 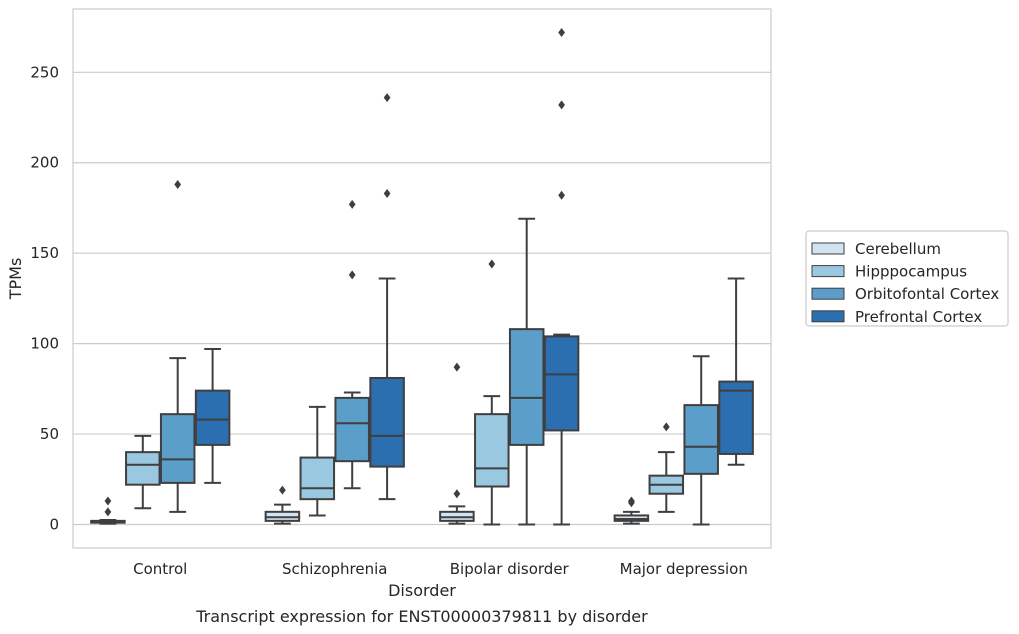 I want to click on x-axis-label: Disorder, so click(x=422, y=590).